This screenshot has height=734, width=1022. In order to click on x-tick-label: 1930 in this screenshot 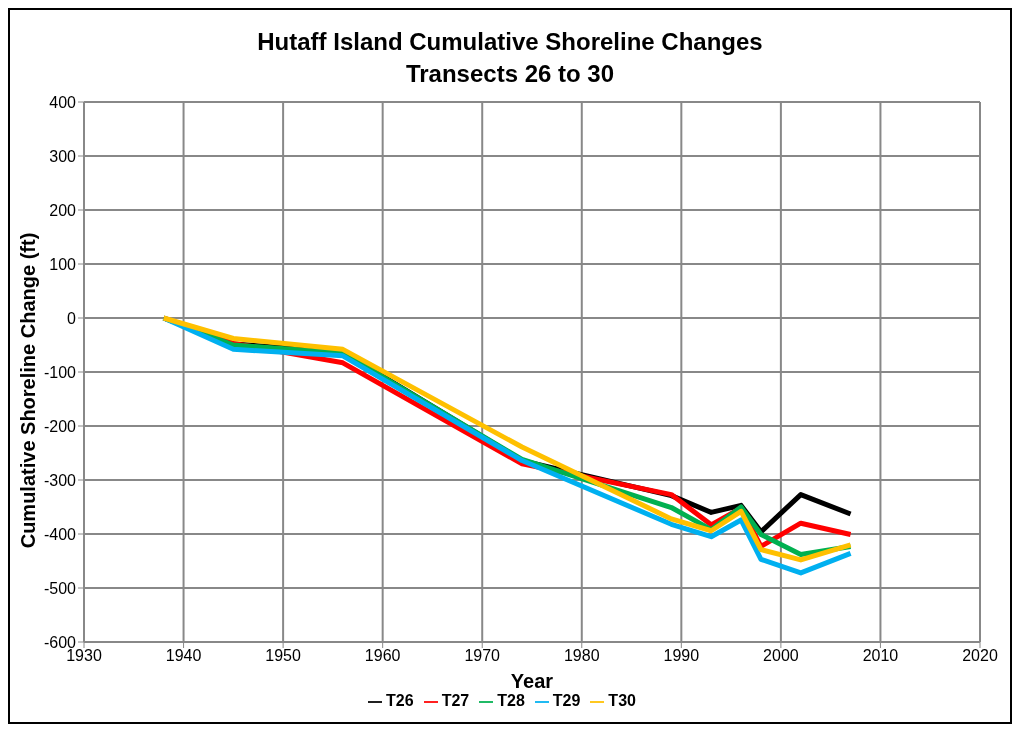, I will do `click(84, 656)`.